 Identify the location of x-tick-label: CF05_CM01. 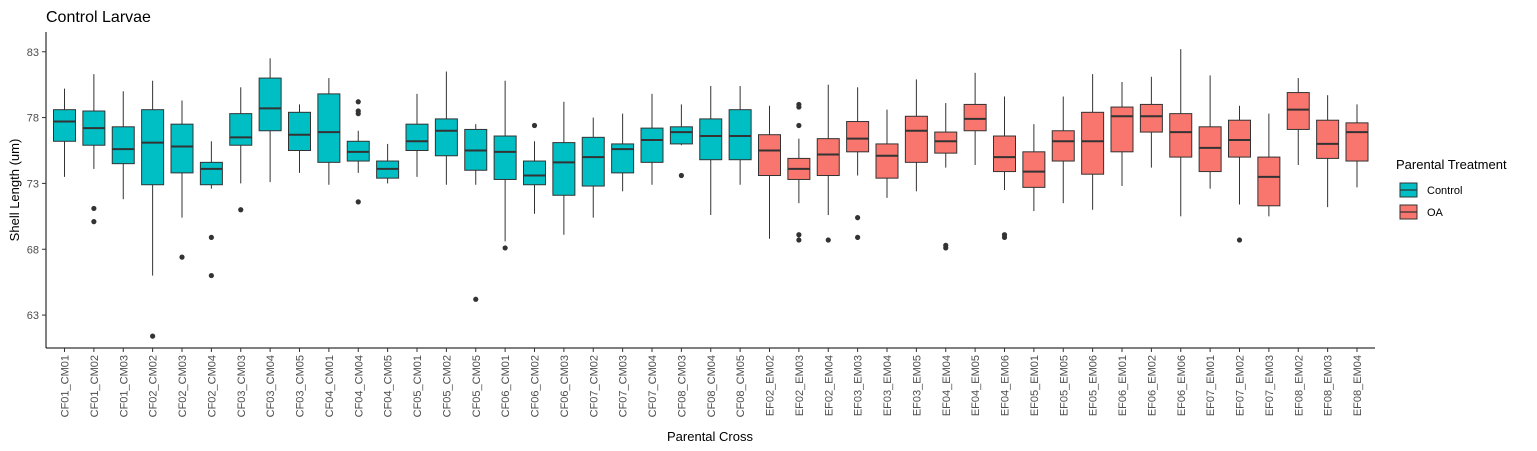
(418, 386).